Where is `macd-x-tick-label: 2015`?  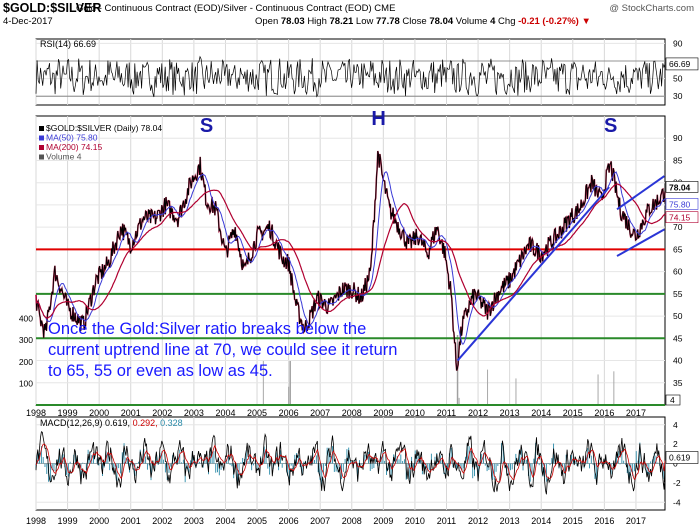 macd-x-tick-label: 2015 is located at coordinates (573, 521).